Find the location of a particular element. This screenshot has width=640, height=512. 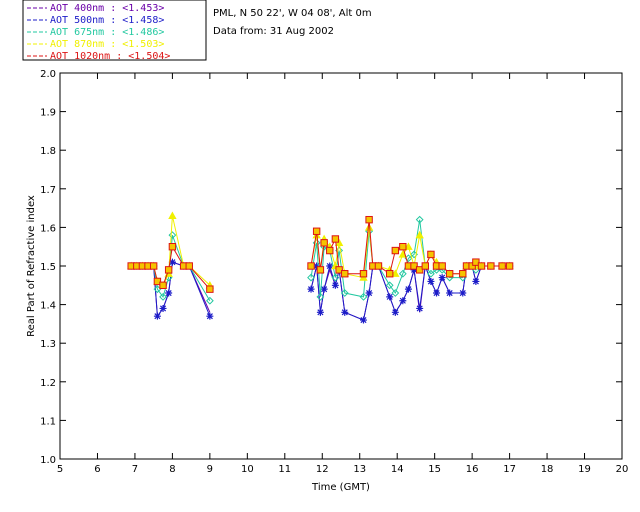

y-tick-label: 1.8 is located at coordinates (48, 151).